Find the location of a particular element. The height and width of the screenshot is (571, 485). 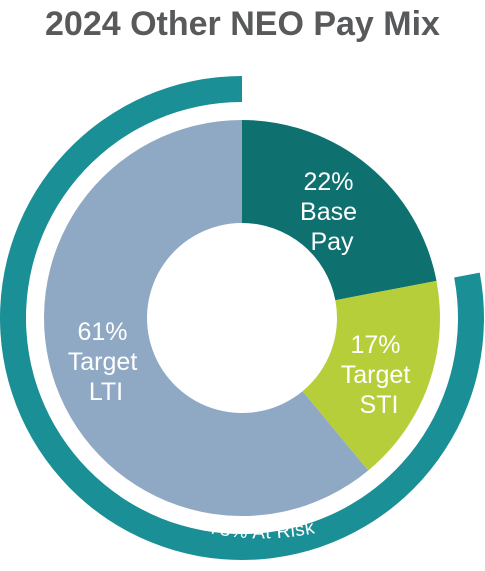

chart-title: 2024 Other NEO Pay Mix is located at coordinates (242, 24).